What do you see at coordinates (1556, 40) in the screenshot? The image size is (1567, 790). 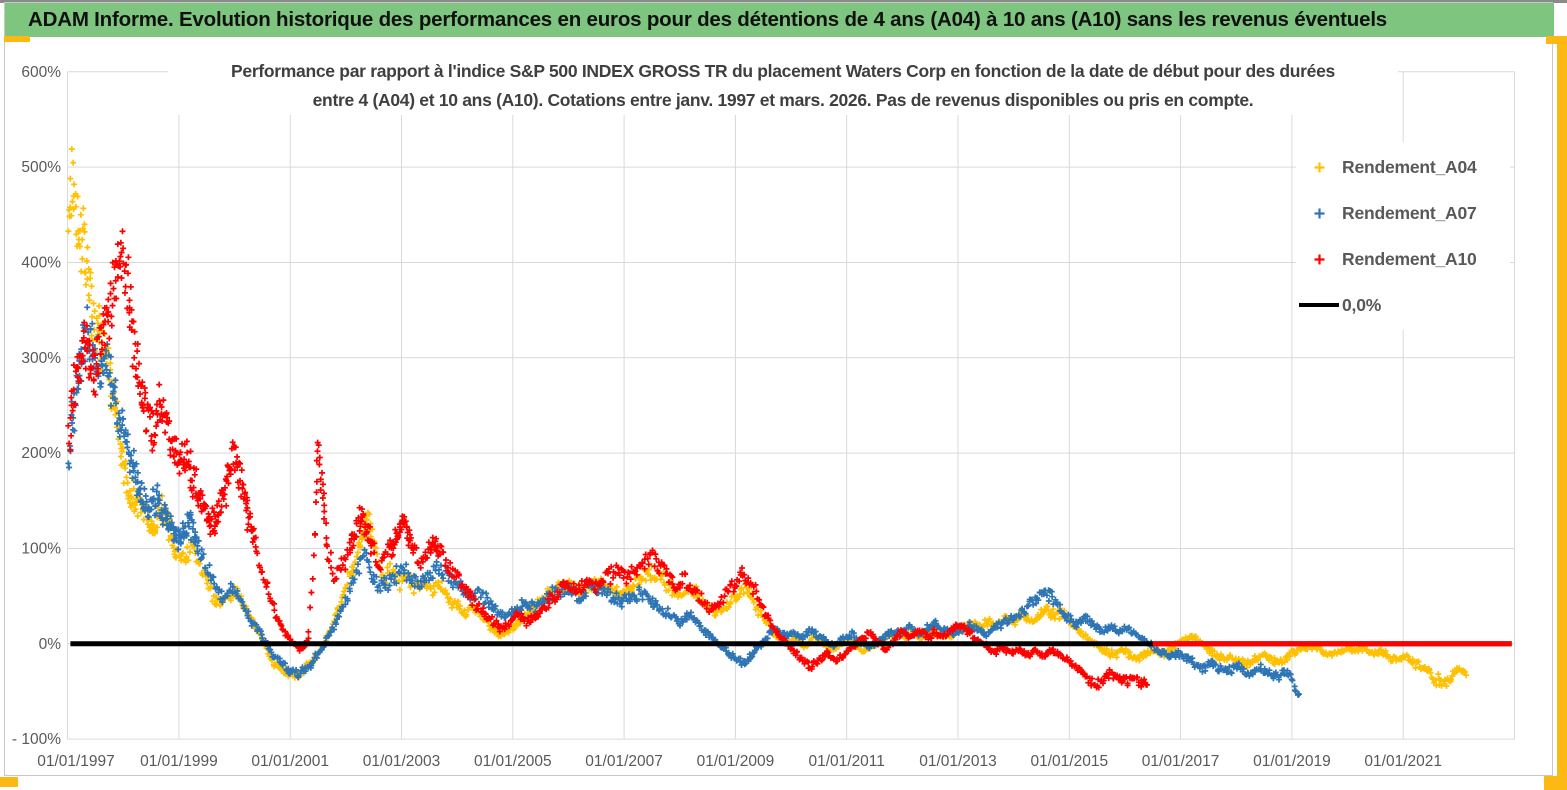 I see `frame-accent-top-right` at bounding box center [1556, 40].